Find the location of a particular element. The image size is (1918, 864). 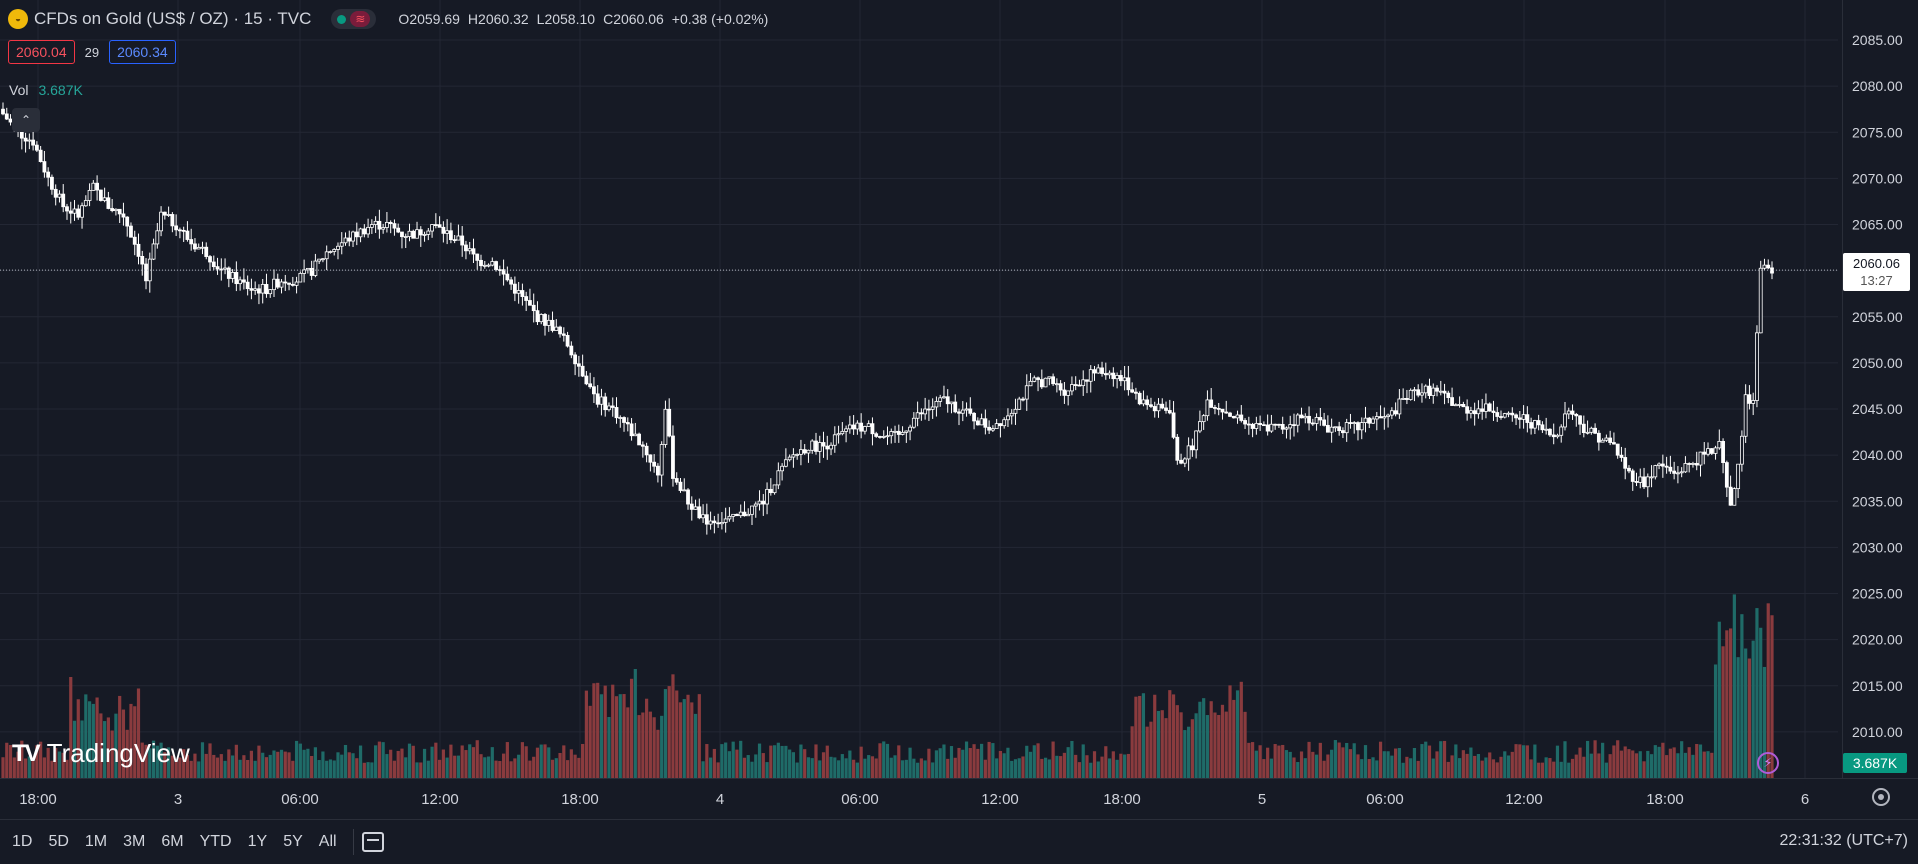

go-to-date-calendar-icon is located at coordinates (372, 842).